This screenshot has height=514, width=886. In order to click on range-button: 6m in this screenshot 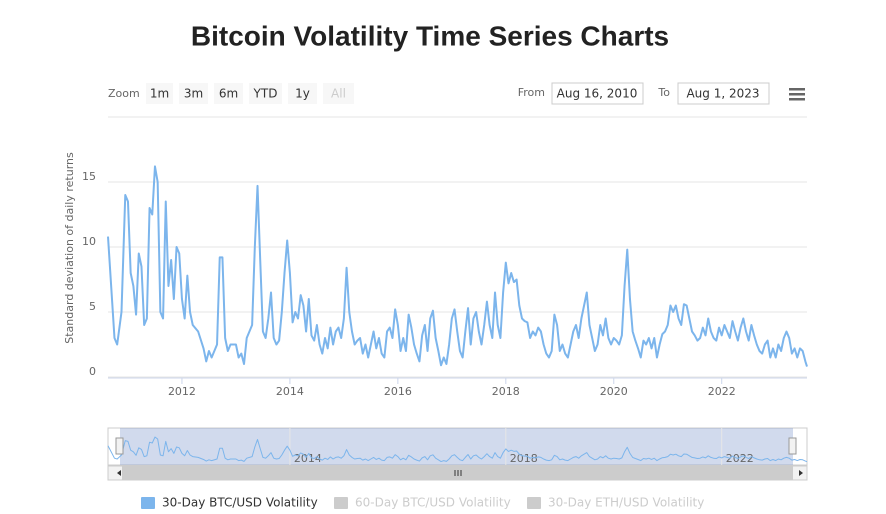, I will do `click(228, 93)`.